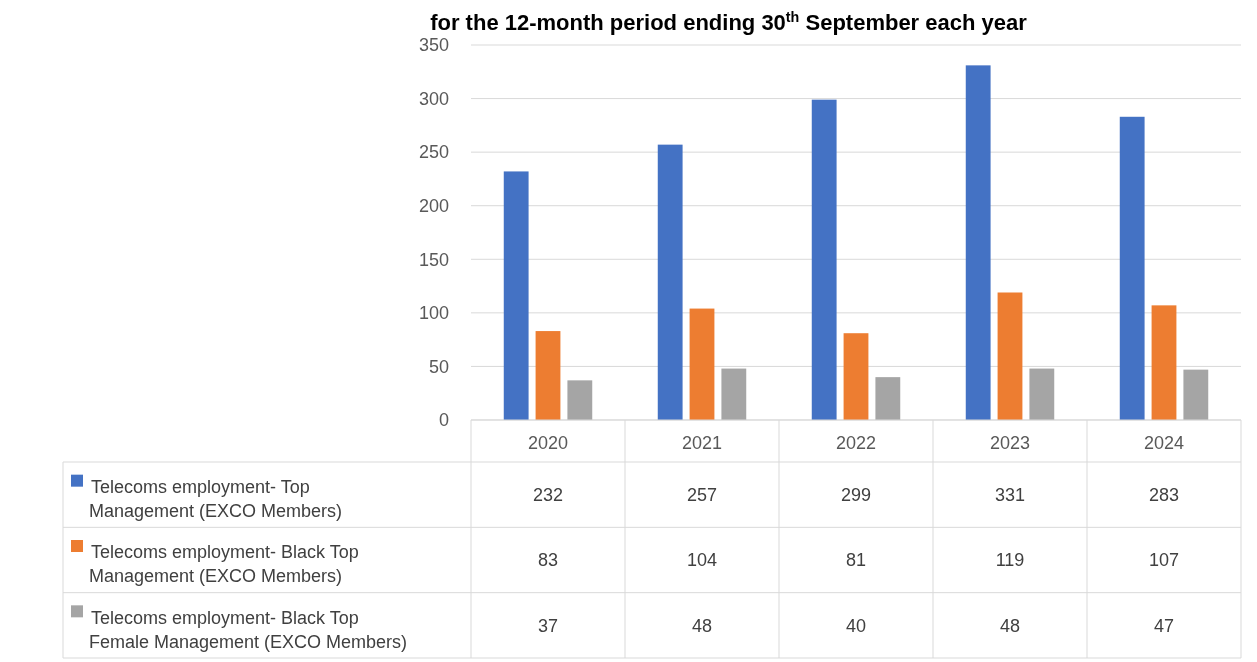 This screenshot has height=662, width=1257. I want to click on y-tick-label: 150, so click(433, 259).